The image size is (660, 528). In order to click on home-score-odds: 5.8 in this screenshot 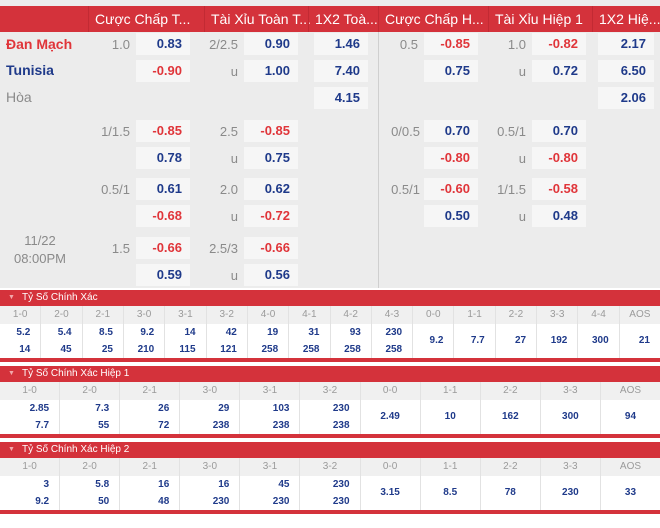, I will do `click(102, 484)`.